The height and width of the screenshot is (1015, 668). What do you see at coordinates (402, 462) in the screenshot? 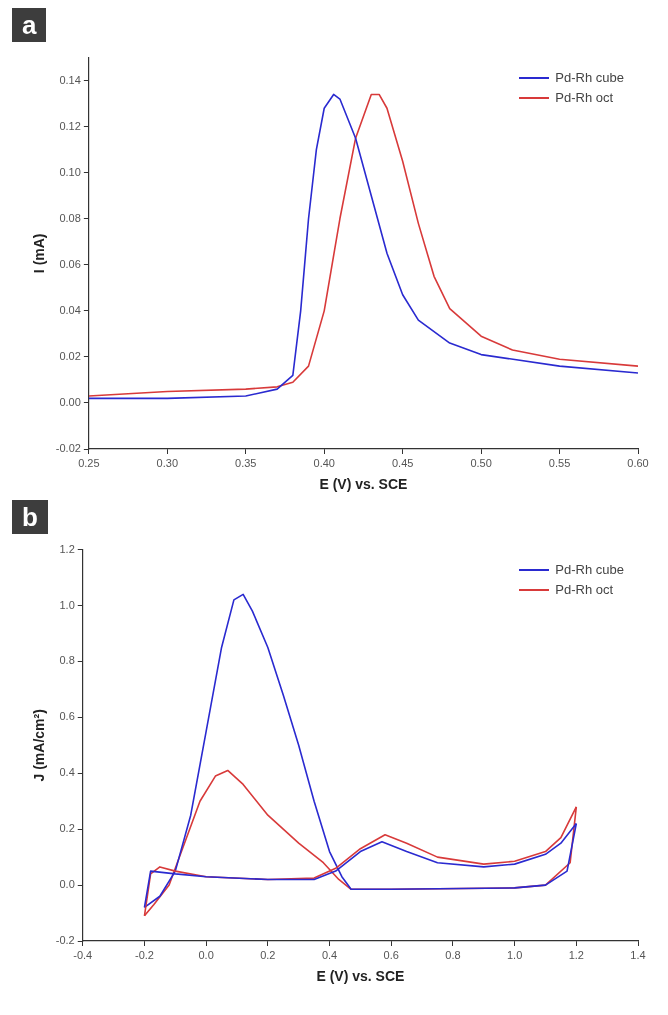
I see `x-tick-label: 0.45` at bounding box center [402, 462].